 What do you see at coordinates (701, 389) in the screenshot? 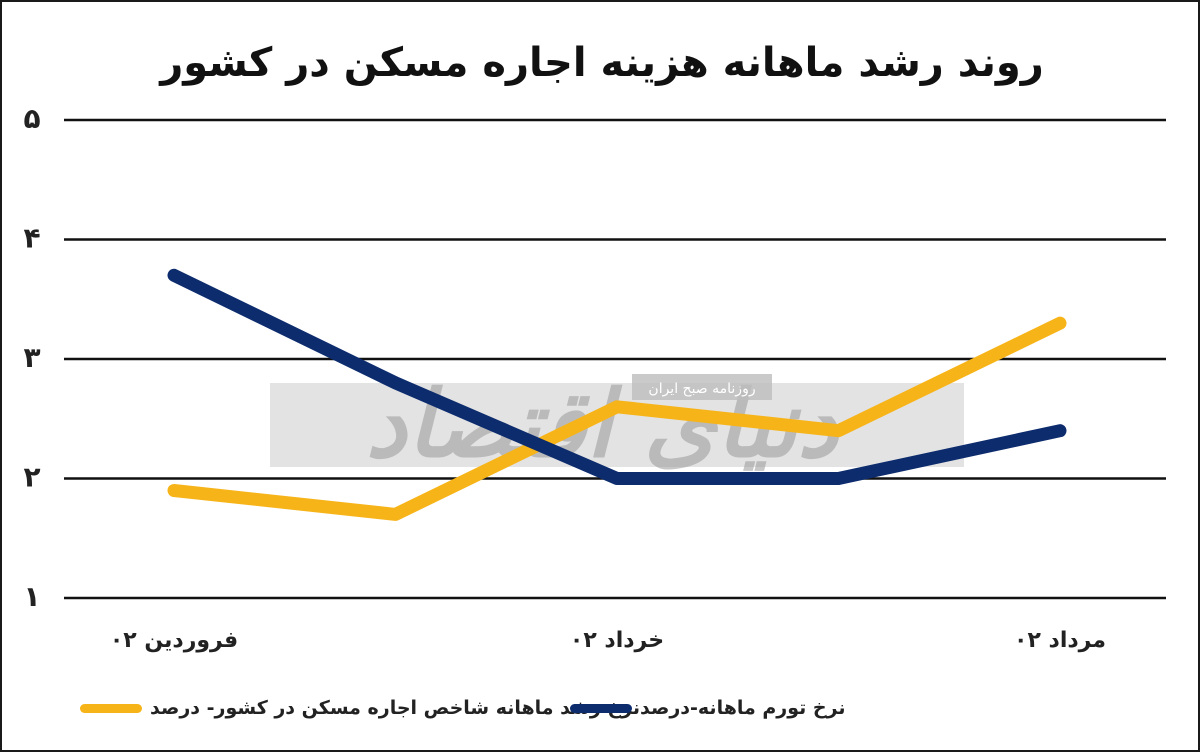
I see `watermark-subtext: روزنامه صبح ایران` at bounding box center [701, 389].